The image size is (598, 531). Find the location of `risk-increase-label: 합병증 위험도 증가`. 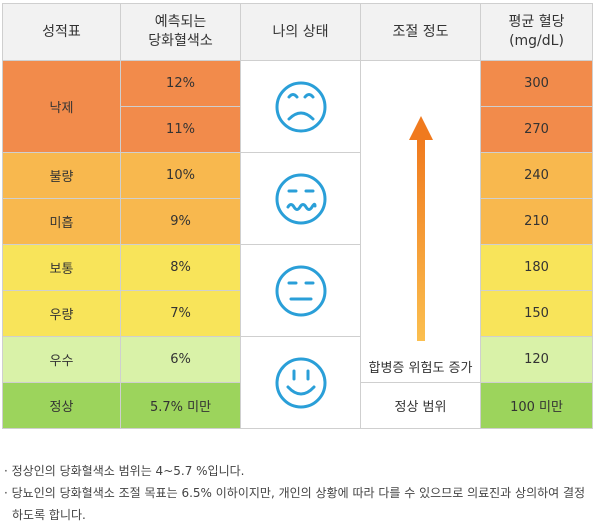

risk-increase-label: 합병증 위험도 증가 is located at coordinates (420, 368).